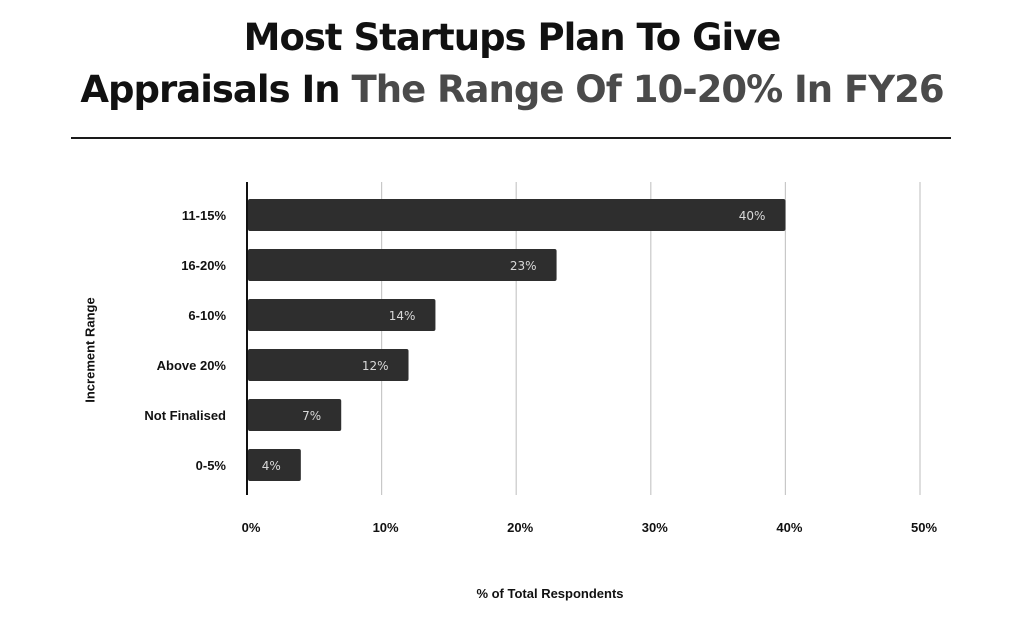 The width and height of the screenshot is (1024, 623). What do you see at coordinates (655, 527) in the screenshot?
I see `x-tick-label: 30%` at bounding box center [655, 527].